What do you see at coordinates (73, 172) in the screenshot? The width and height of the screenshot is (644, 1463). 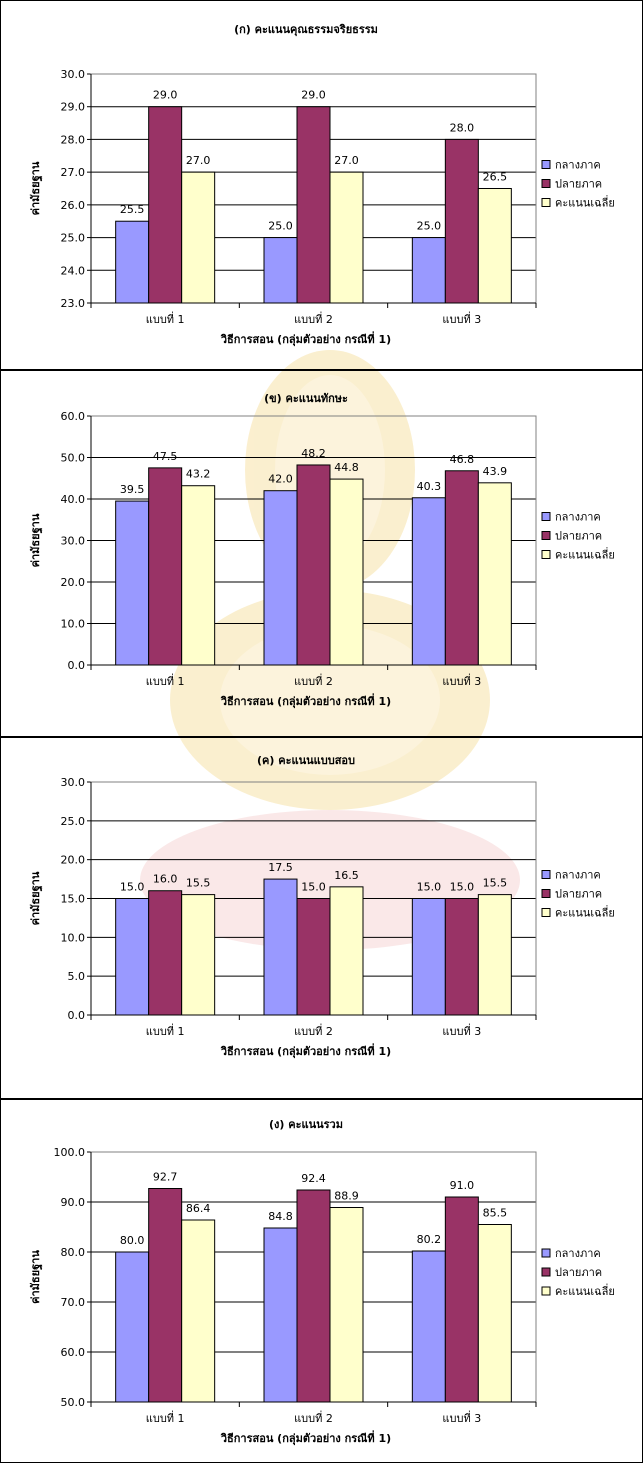 I see `y-tick-label: 27.0` at bounding box center [73, 172].